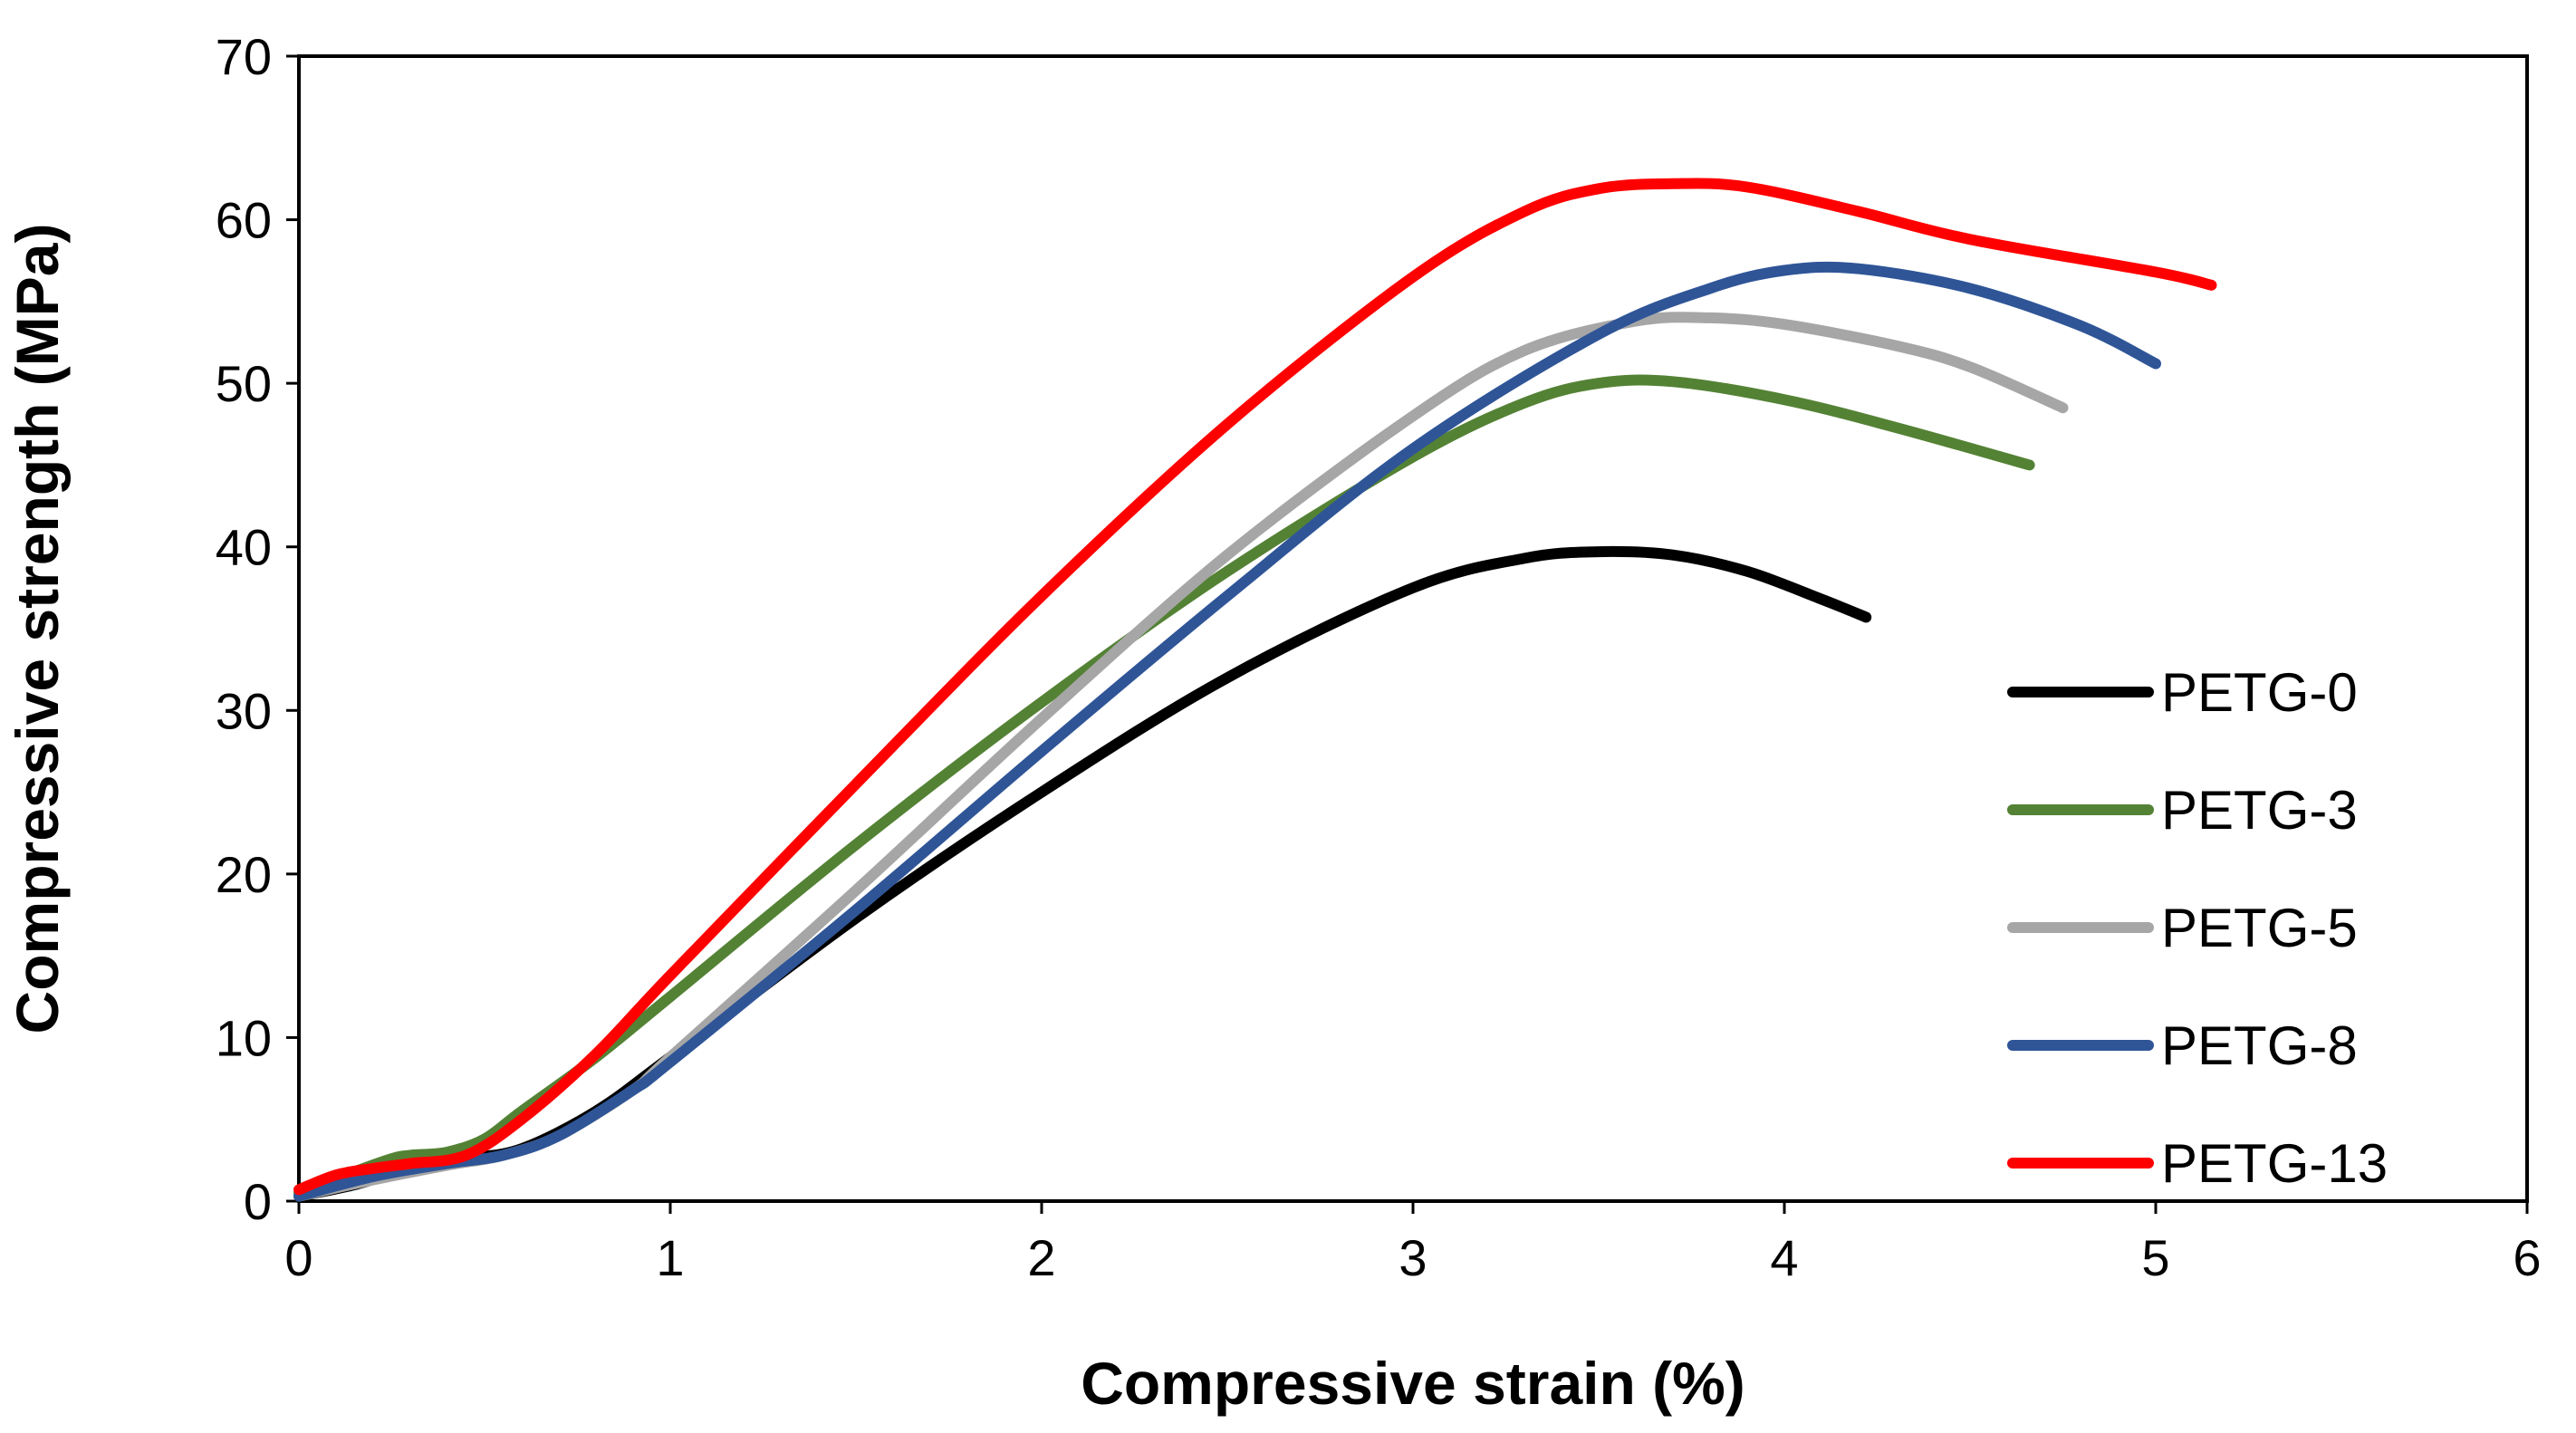  I want to click on legend-label-petg-13: PETG-13, so click(2274, 1164).